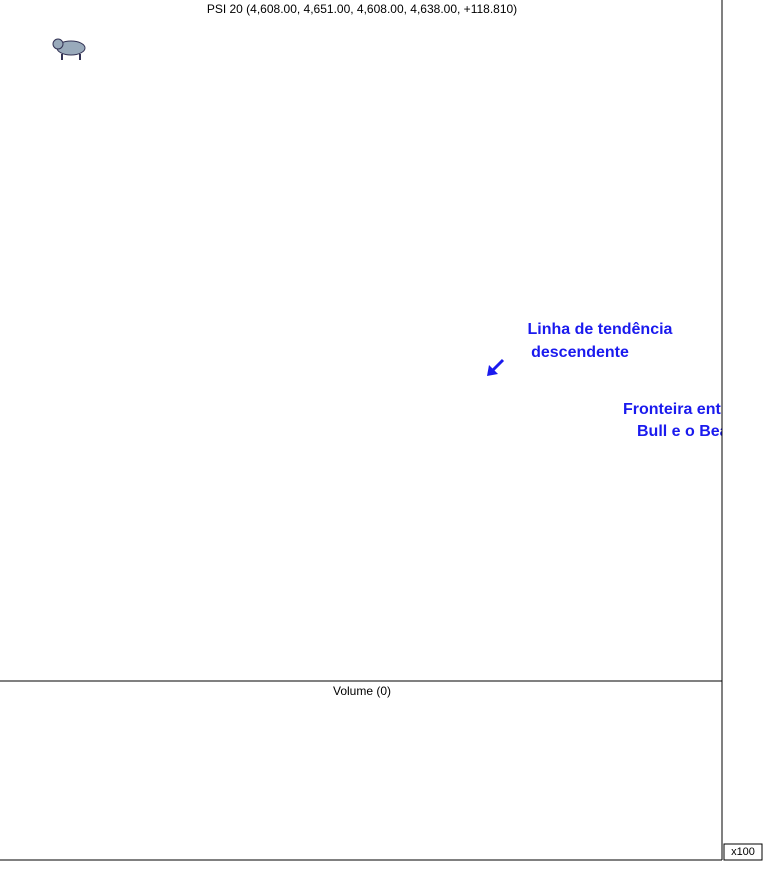 The height and width of the screenshot is (880, 774). I want to click on annotation: Fronteira entre, so click(679, 409).